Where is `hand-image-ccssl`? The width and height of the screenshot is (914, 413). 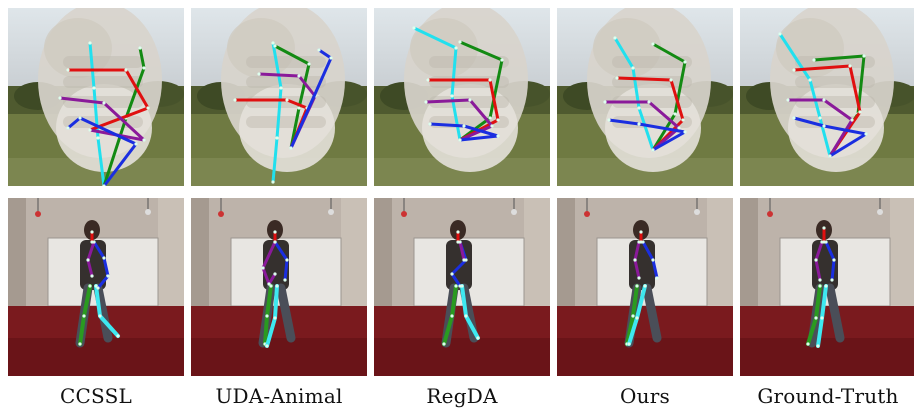
hand-image-ccssl is located at coordinates (96, 97).